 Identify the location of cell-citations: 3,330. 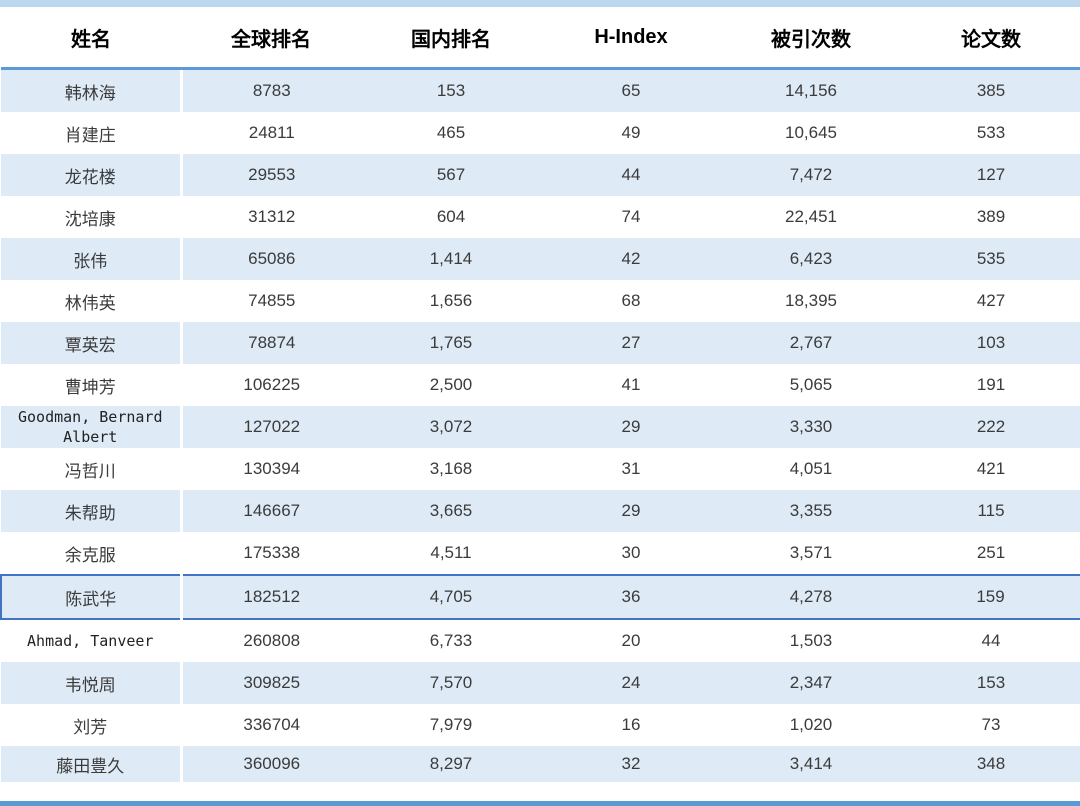
(811, 427).